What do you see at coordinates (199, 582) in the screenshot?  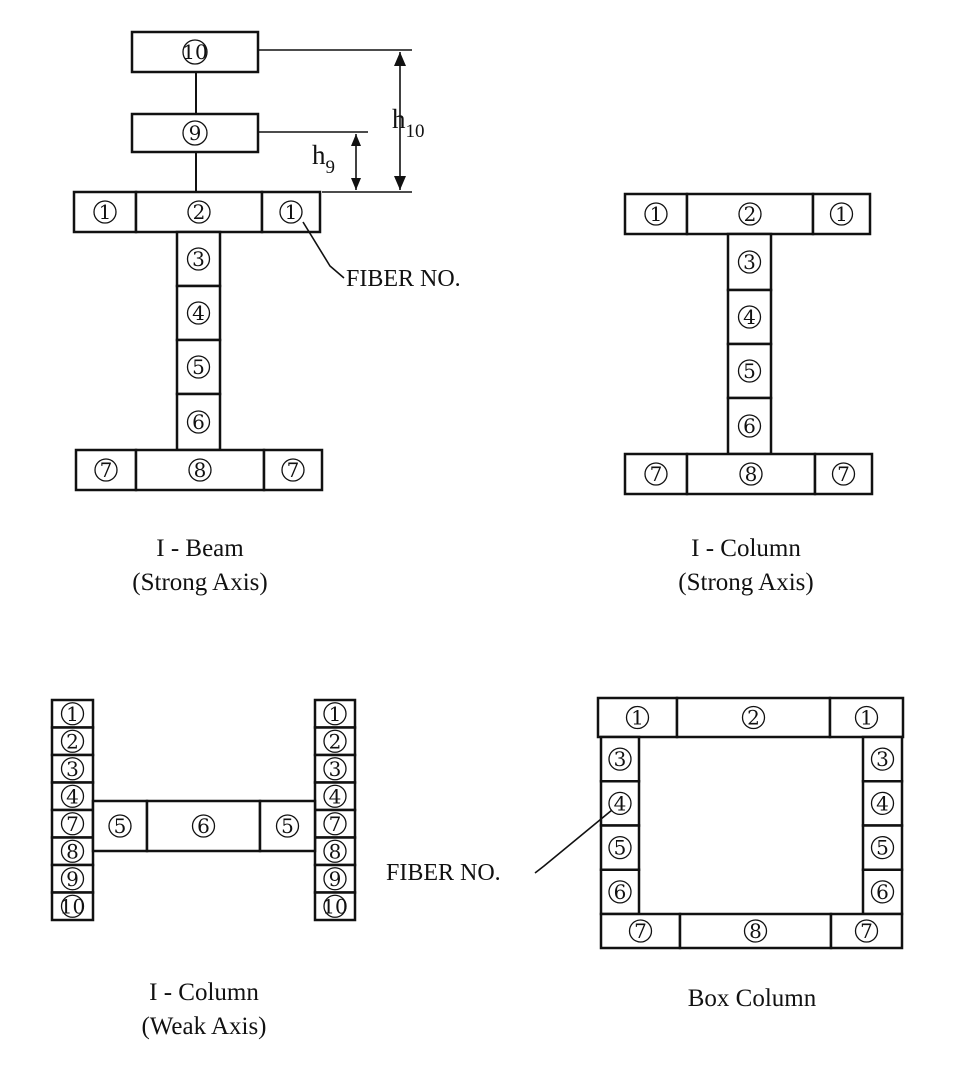 I see `caption-line2: (Strong Axis)` at bounding box center [199, 582].